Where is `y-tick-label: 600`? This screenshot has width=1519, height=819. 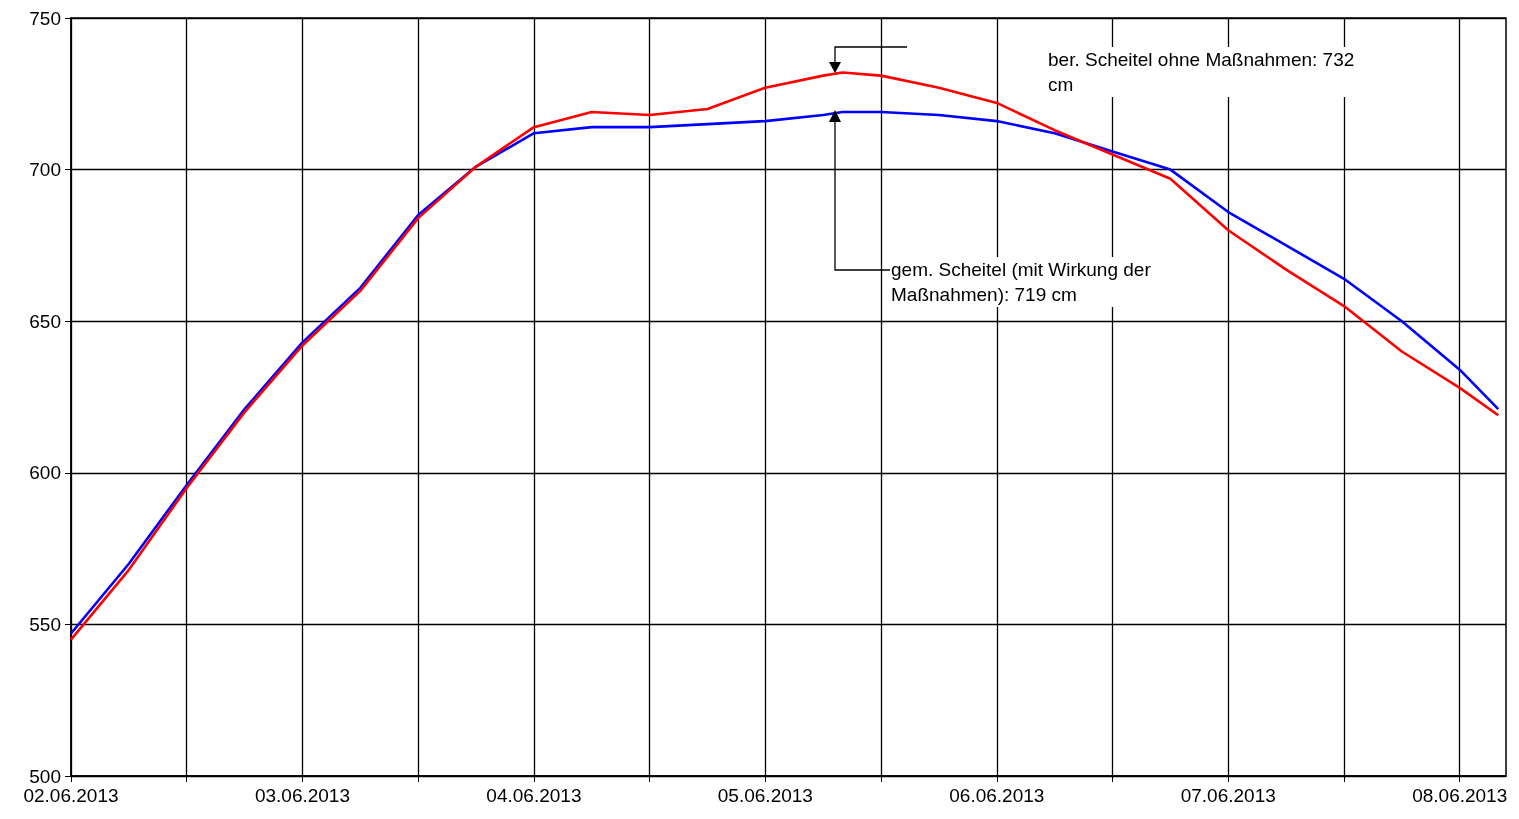
y-tick-label: 600 is located at coordinates (45, 473).